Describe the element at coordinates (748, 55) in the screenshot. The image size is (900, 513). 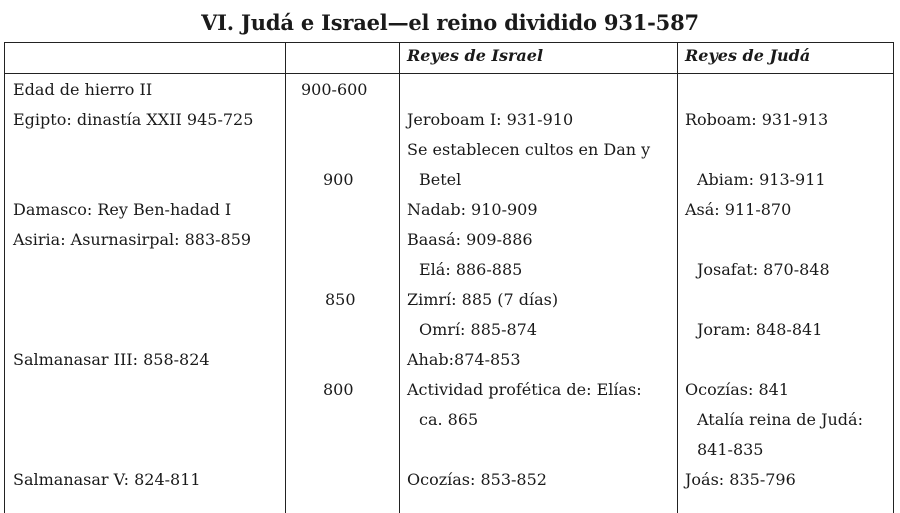
I see `header-juda: Reyes de Judá` at that location.